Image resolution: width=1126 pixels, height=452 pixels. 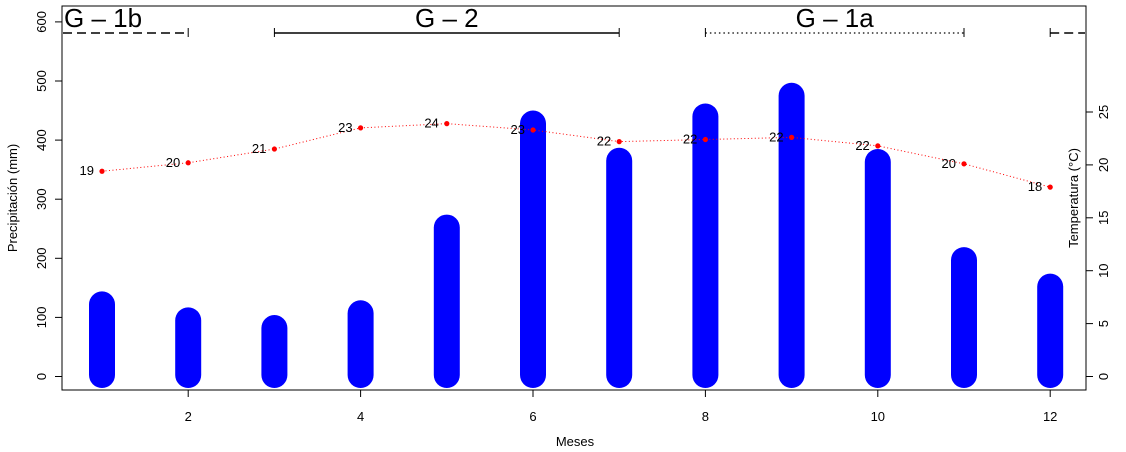 I want to click on y-right-tick-label-10: 10, so click(x=1103, y=270).